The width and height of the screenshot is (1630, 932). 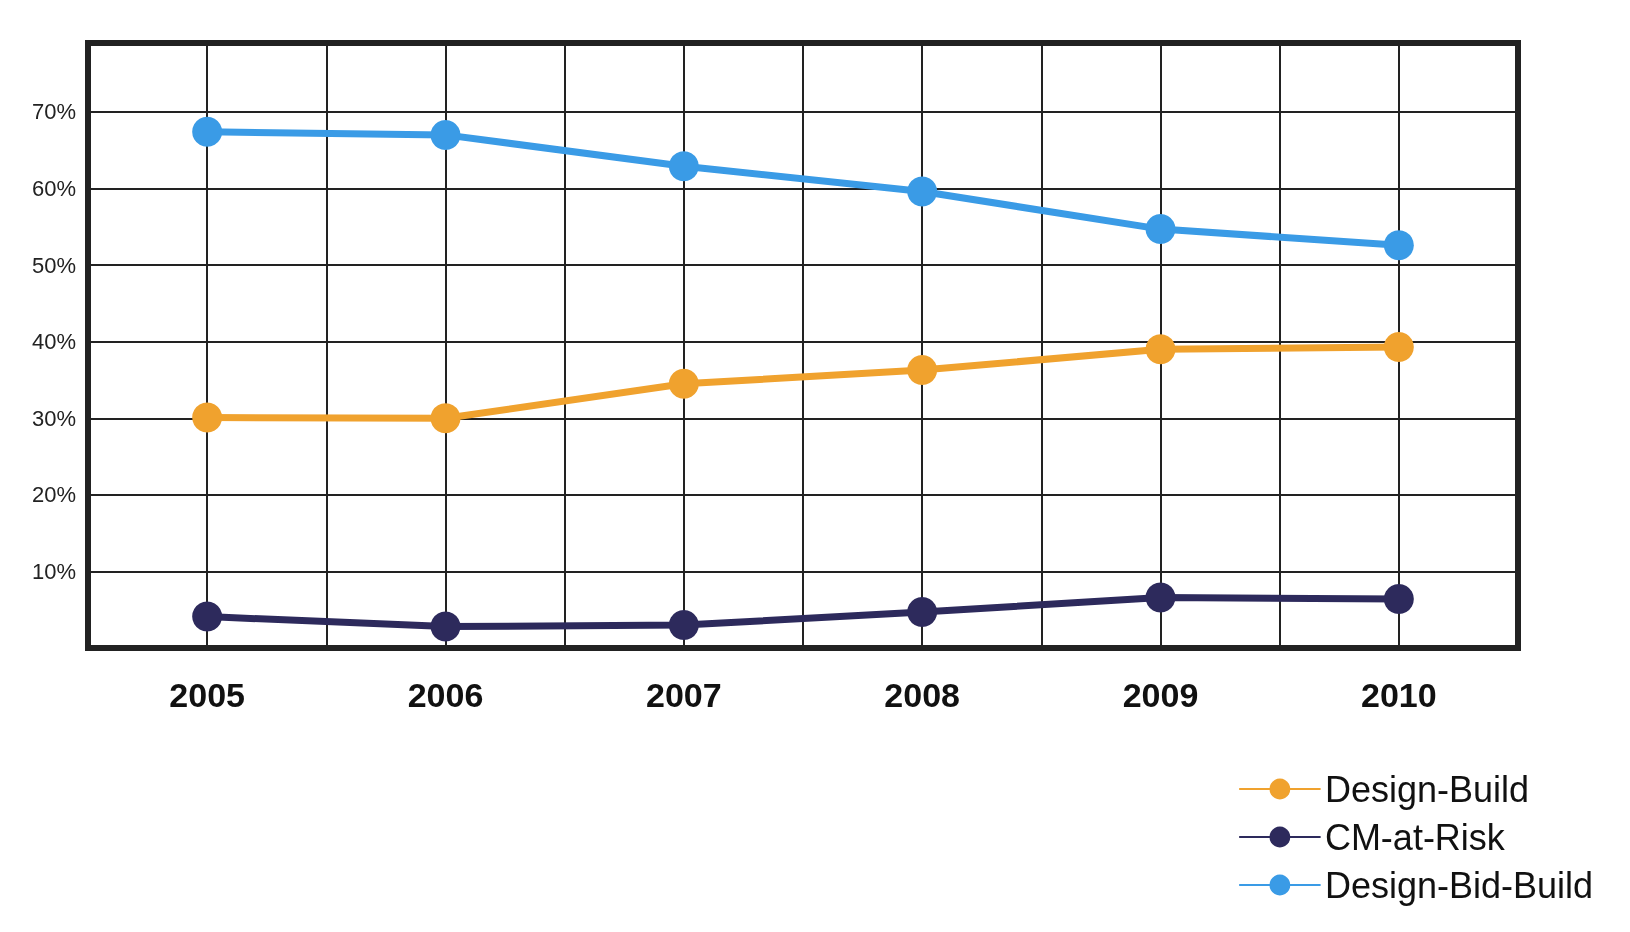 I want to click on y-tick-label: 20%, so click(x=53, y=495).